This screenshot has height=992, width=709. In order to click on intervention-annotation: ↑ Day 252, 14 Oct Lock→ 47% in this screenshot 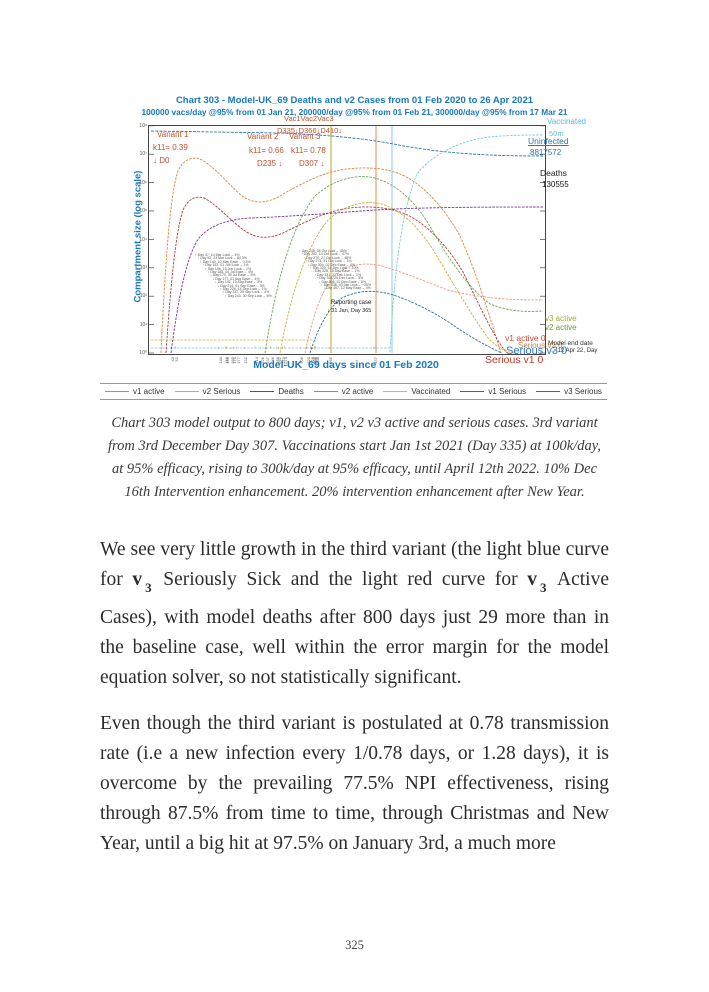, I will do `click(325, 254)`.